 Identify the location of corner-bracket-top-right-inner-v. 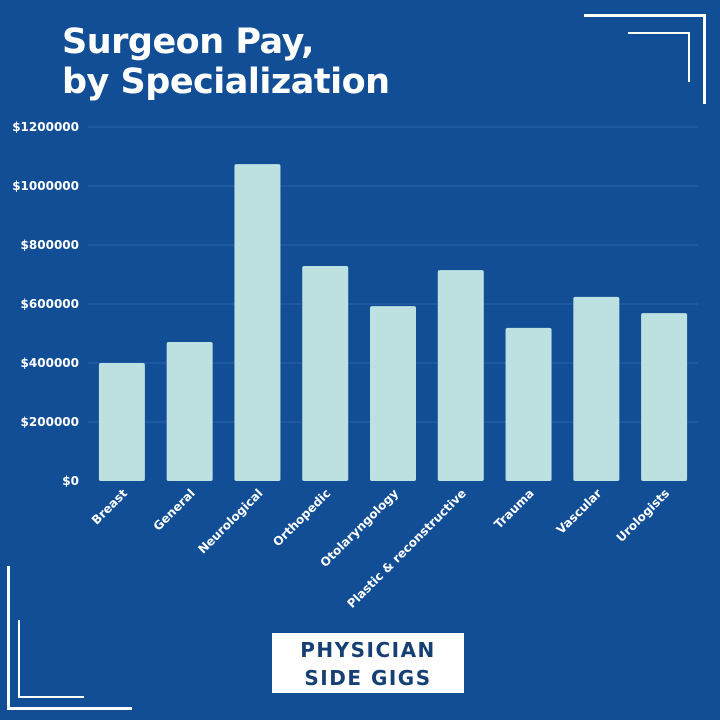
(689, 57).